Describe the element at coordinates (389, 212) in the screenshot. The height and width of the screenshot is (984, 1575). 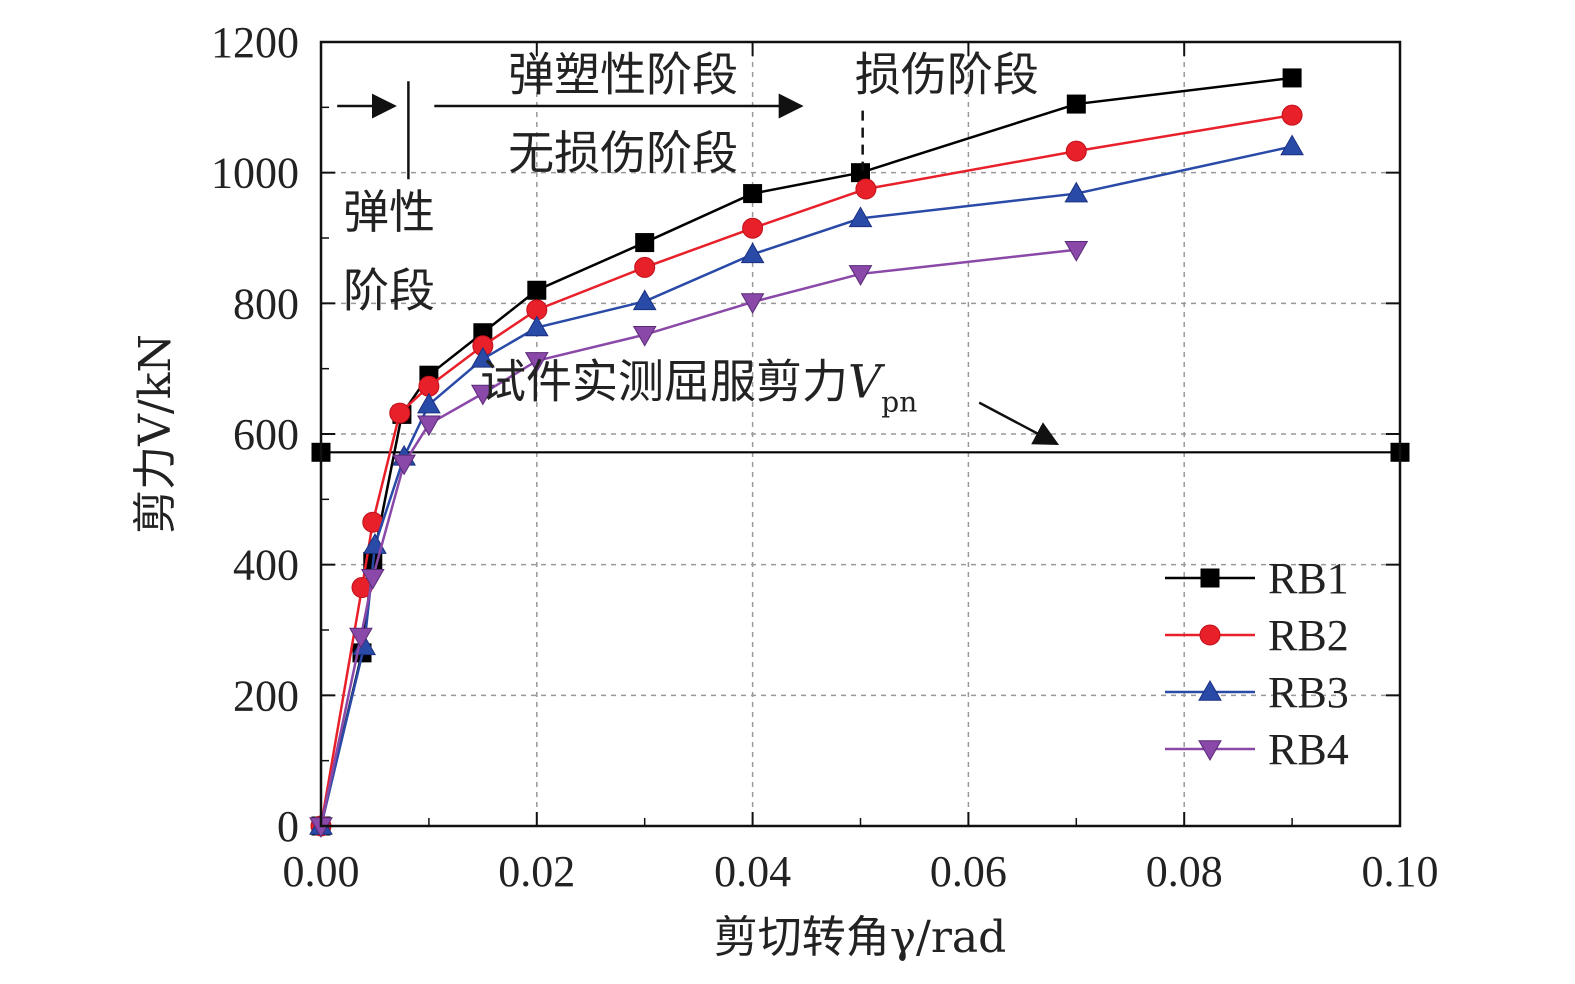
I see `stage-annotation: 弹性` at that location.